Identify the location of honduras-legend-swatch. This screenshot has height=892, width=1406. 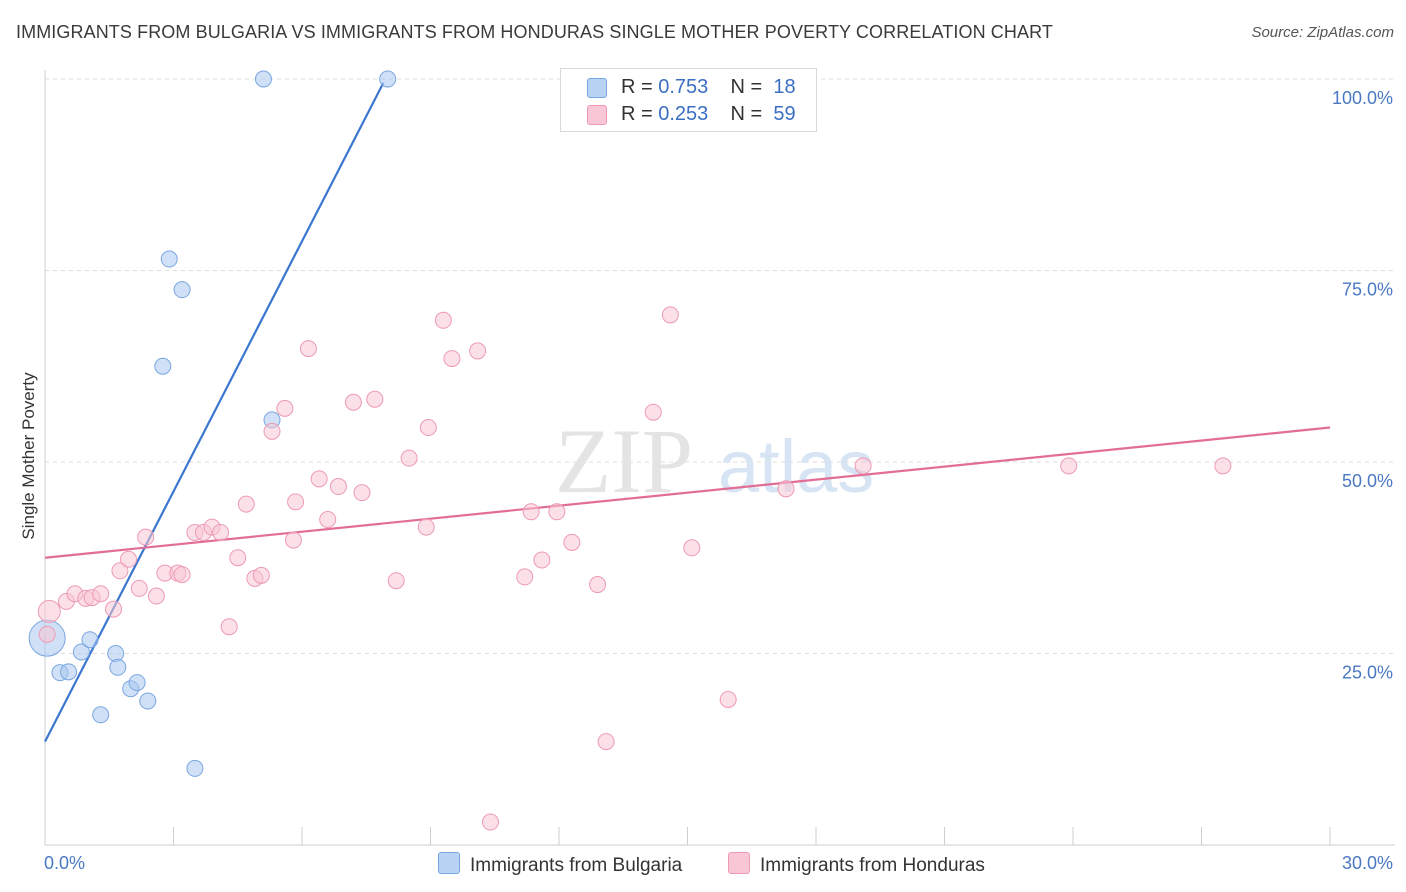
(739, 863).